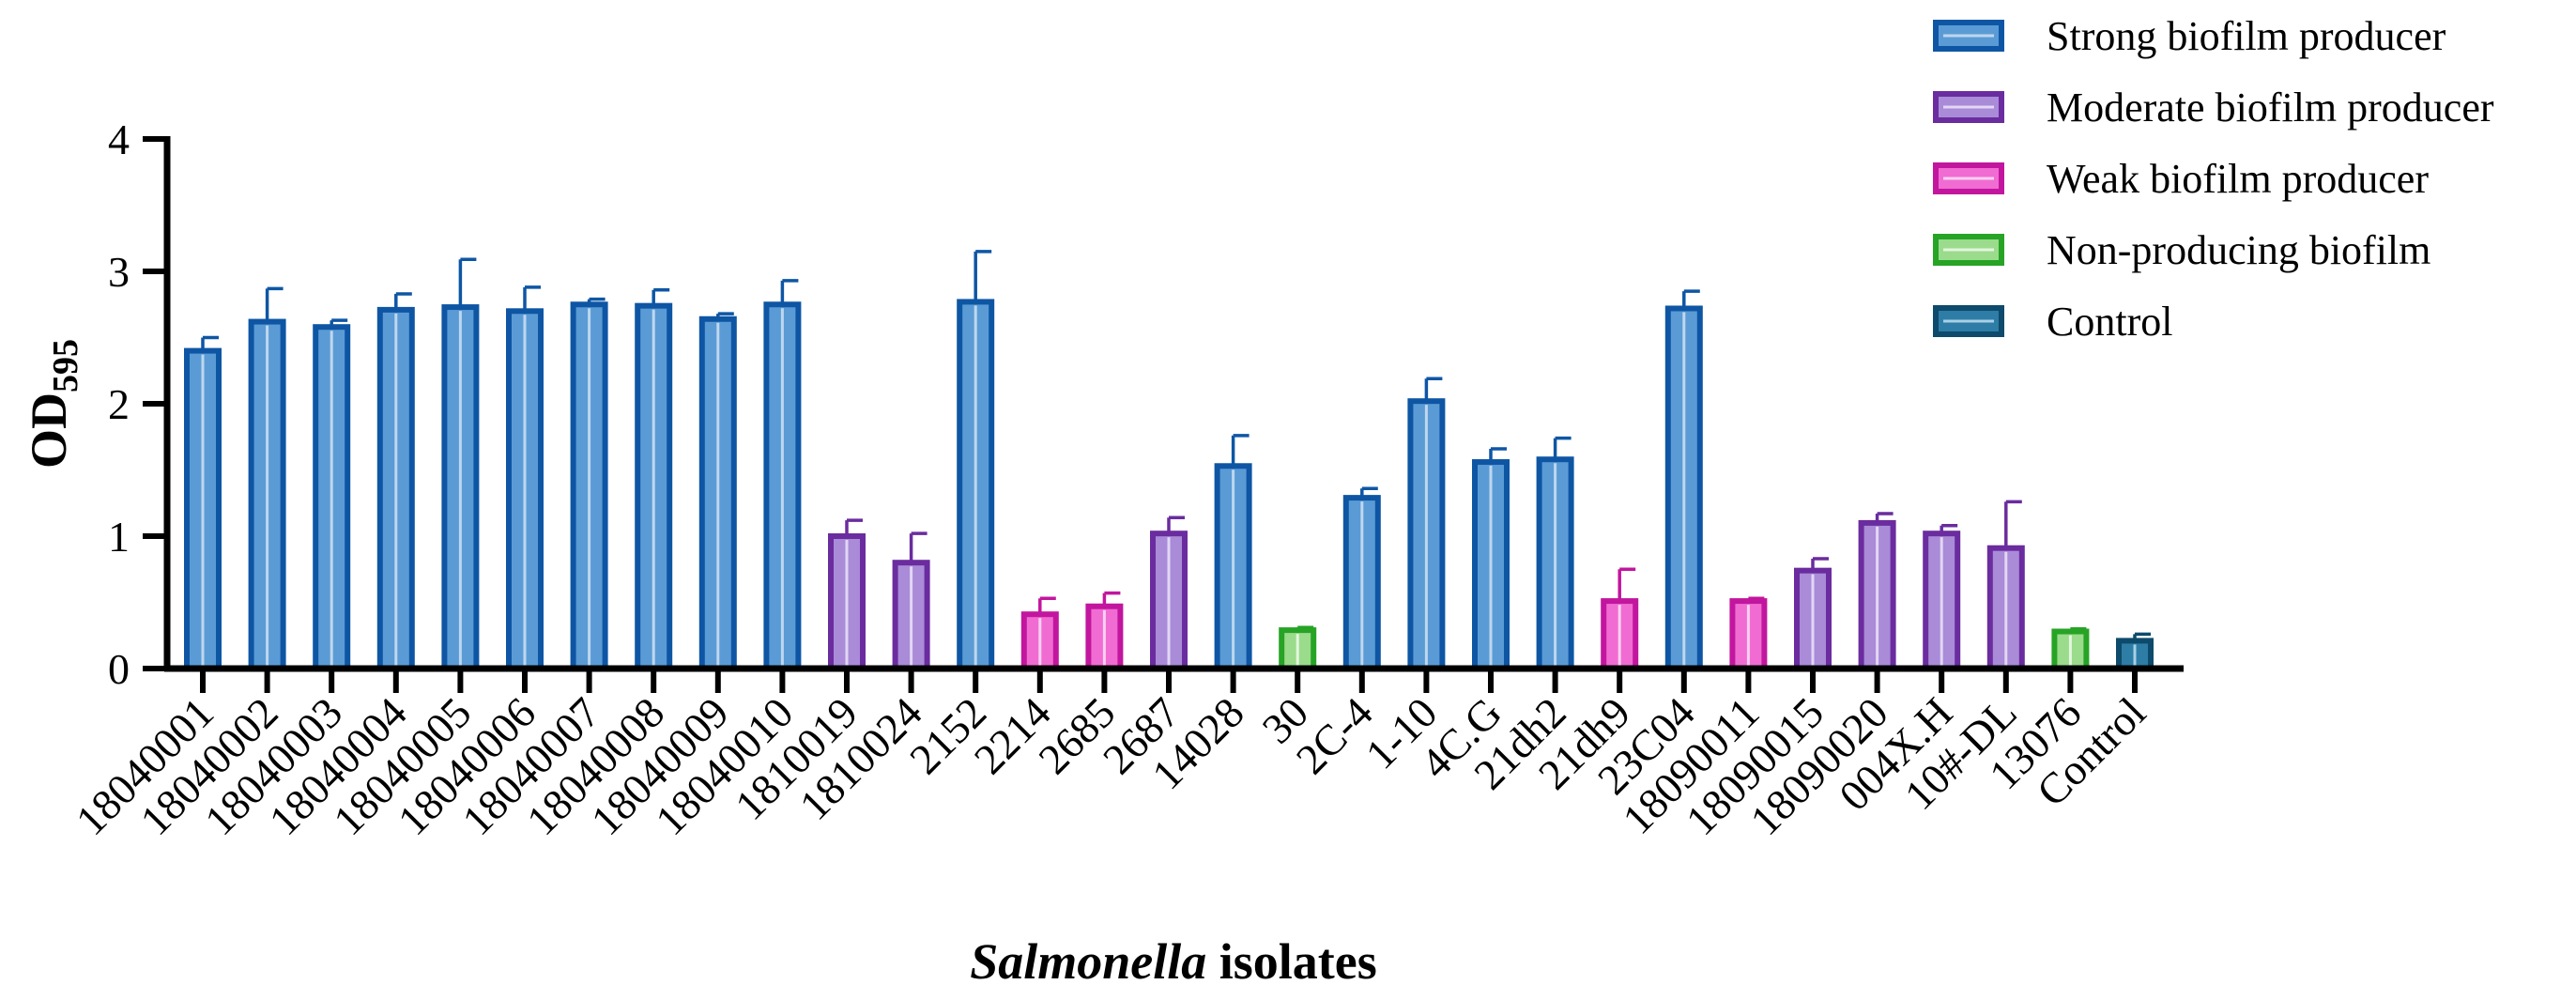 The image size is (2576, 1000). I want to click on y-tick-labels: 0 1 2 3 4, so click(119, 404).